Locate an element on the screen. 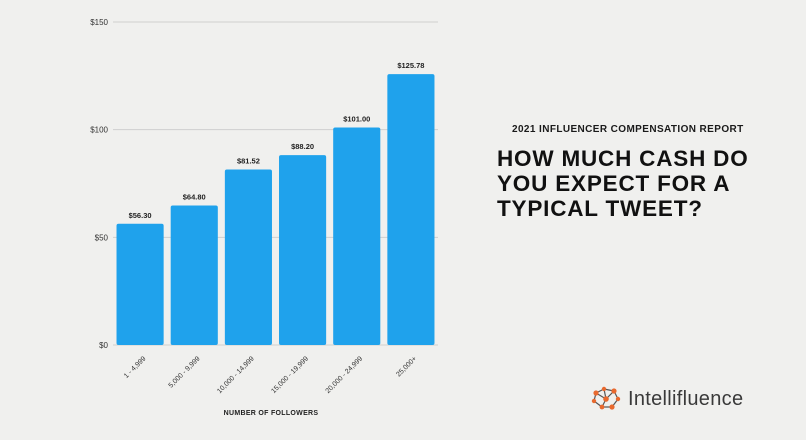 The image size is (806, 440). headline-line-3: TYPICAL TWEET? is located at coordinates (600, 208).